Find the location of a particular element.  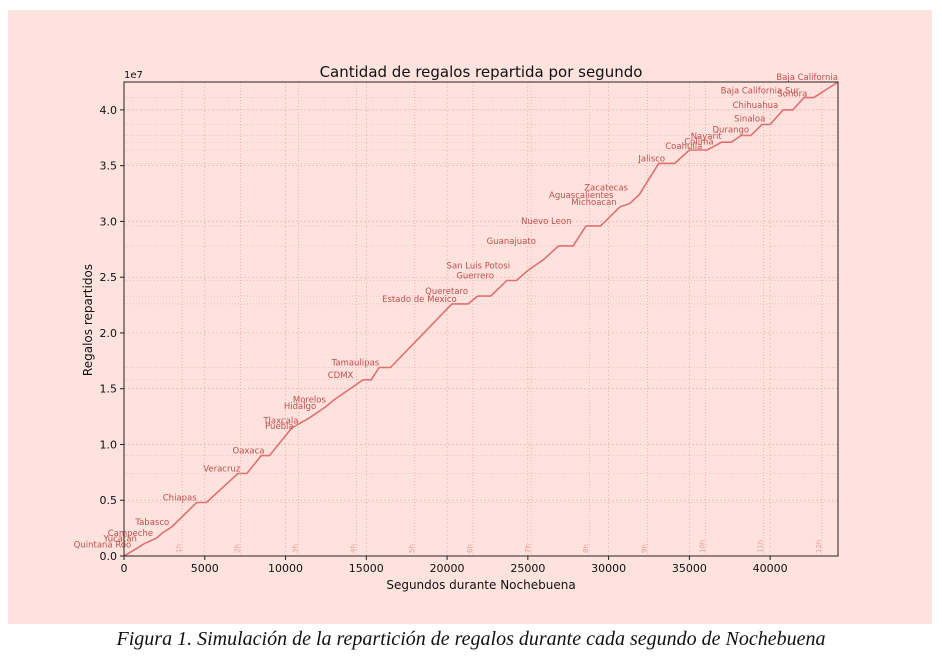

state-label: CDMX is located at coordinates (341, 376).